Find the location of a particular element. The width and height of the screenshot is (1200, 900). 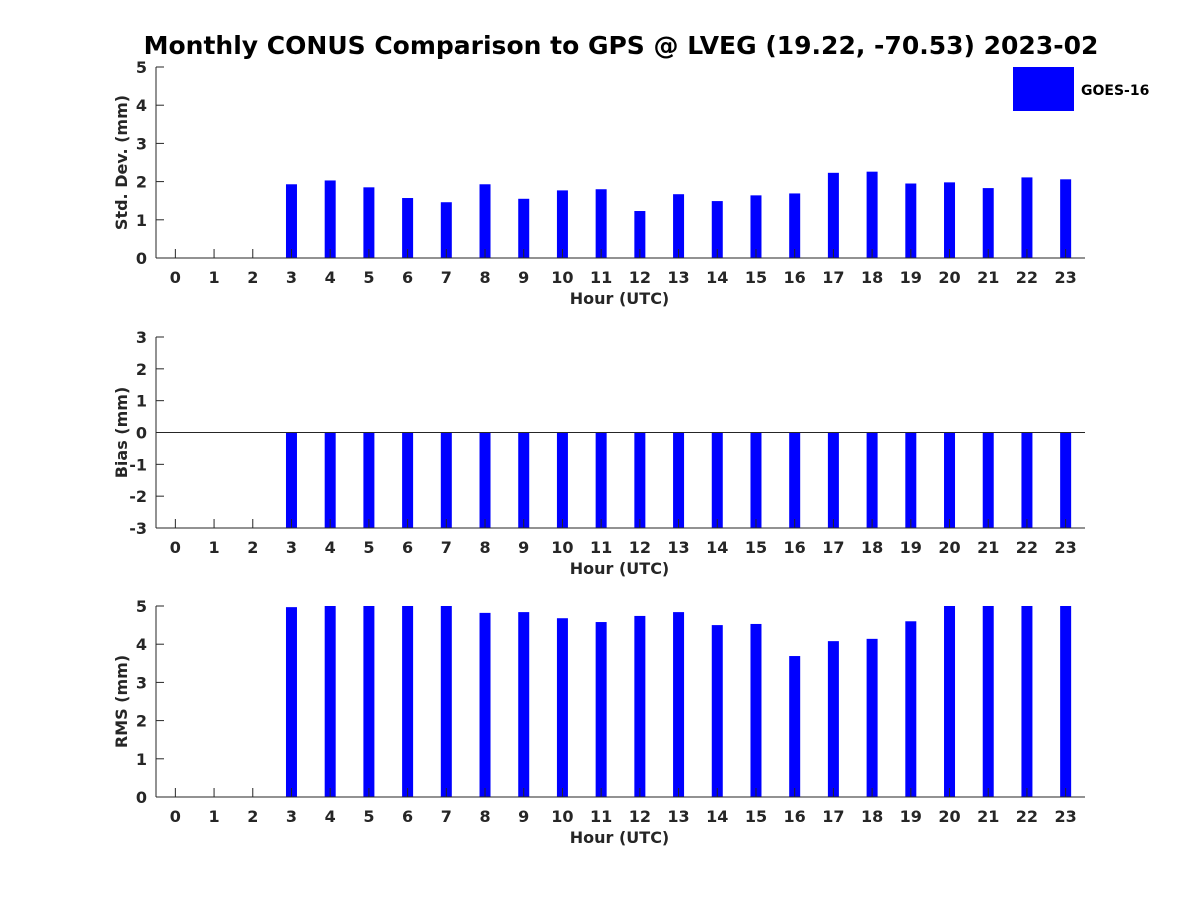

y-tick-label: 2 is located at coordinates (141, 369).